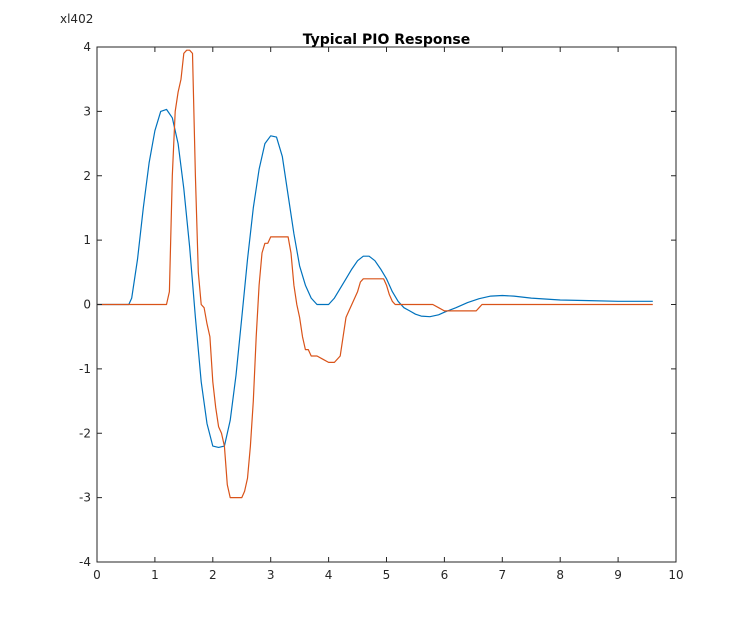 The width and height of the screenshot is (747, 632). Describe the element at coordinates (329, 575) in the screenshot. I see `x-tick-label: 4` at that location.